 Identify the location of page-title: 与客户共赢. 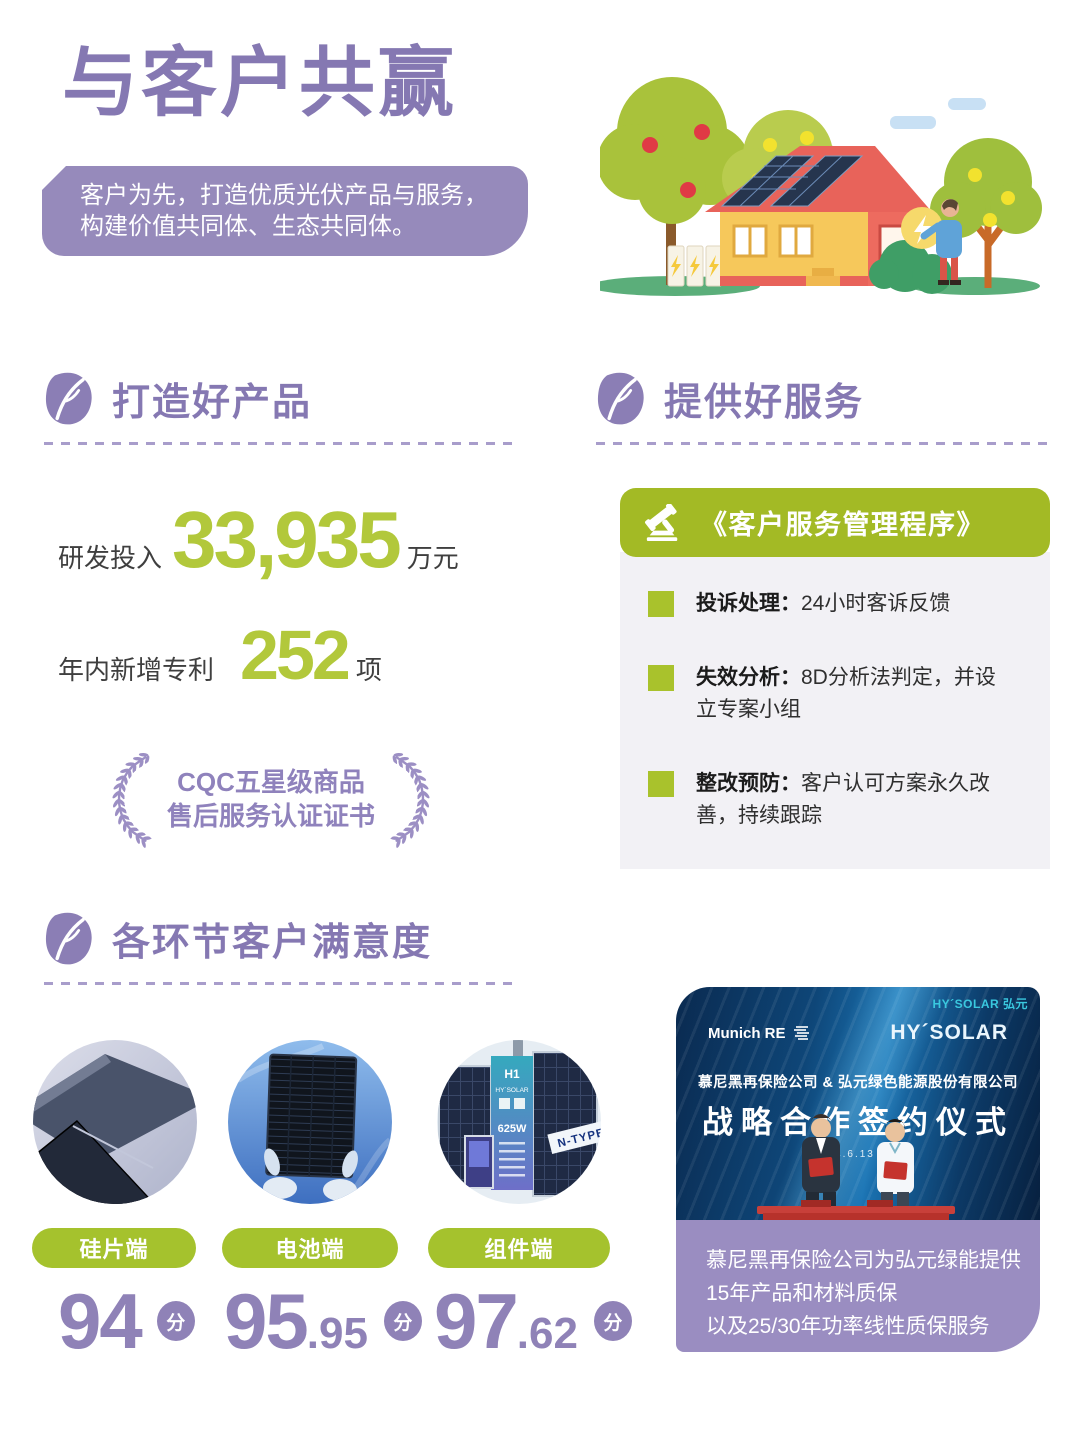
(259, 83).